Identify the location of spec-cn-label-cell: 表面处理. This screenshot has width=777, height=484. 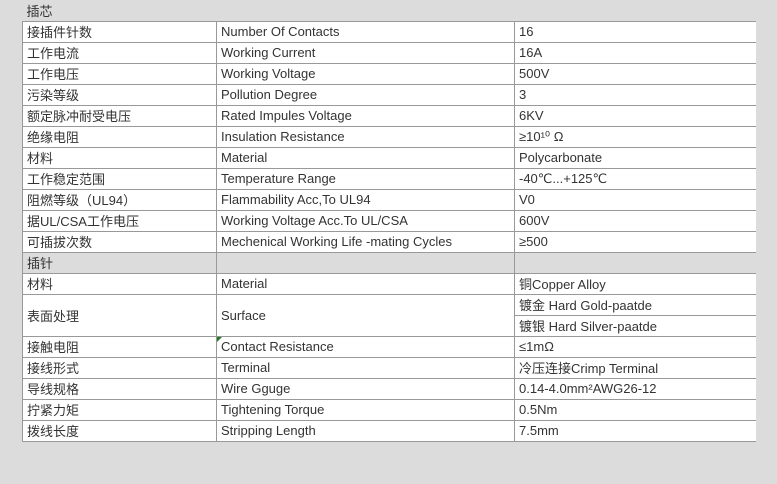
(119, 315).